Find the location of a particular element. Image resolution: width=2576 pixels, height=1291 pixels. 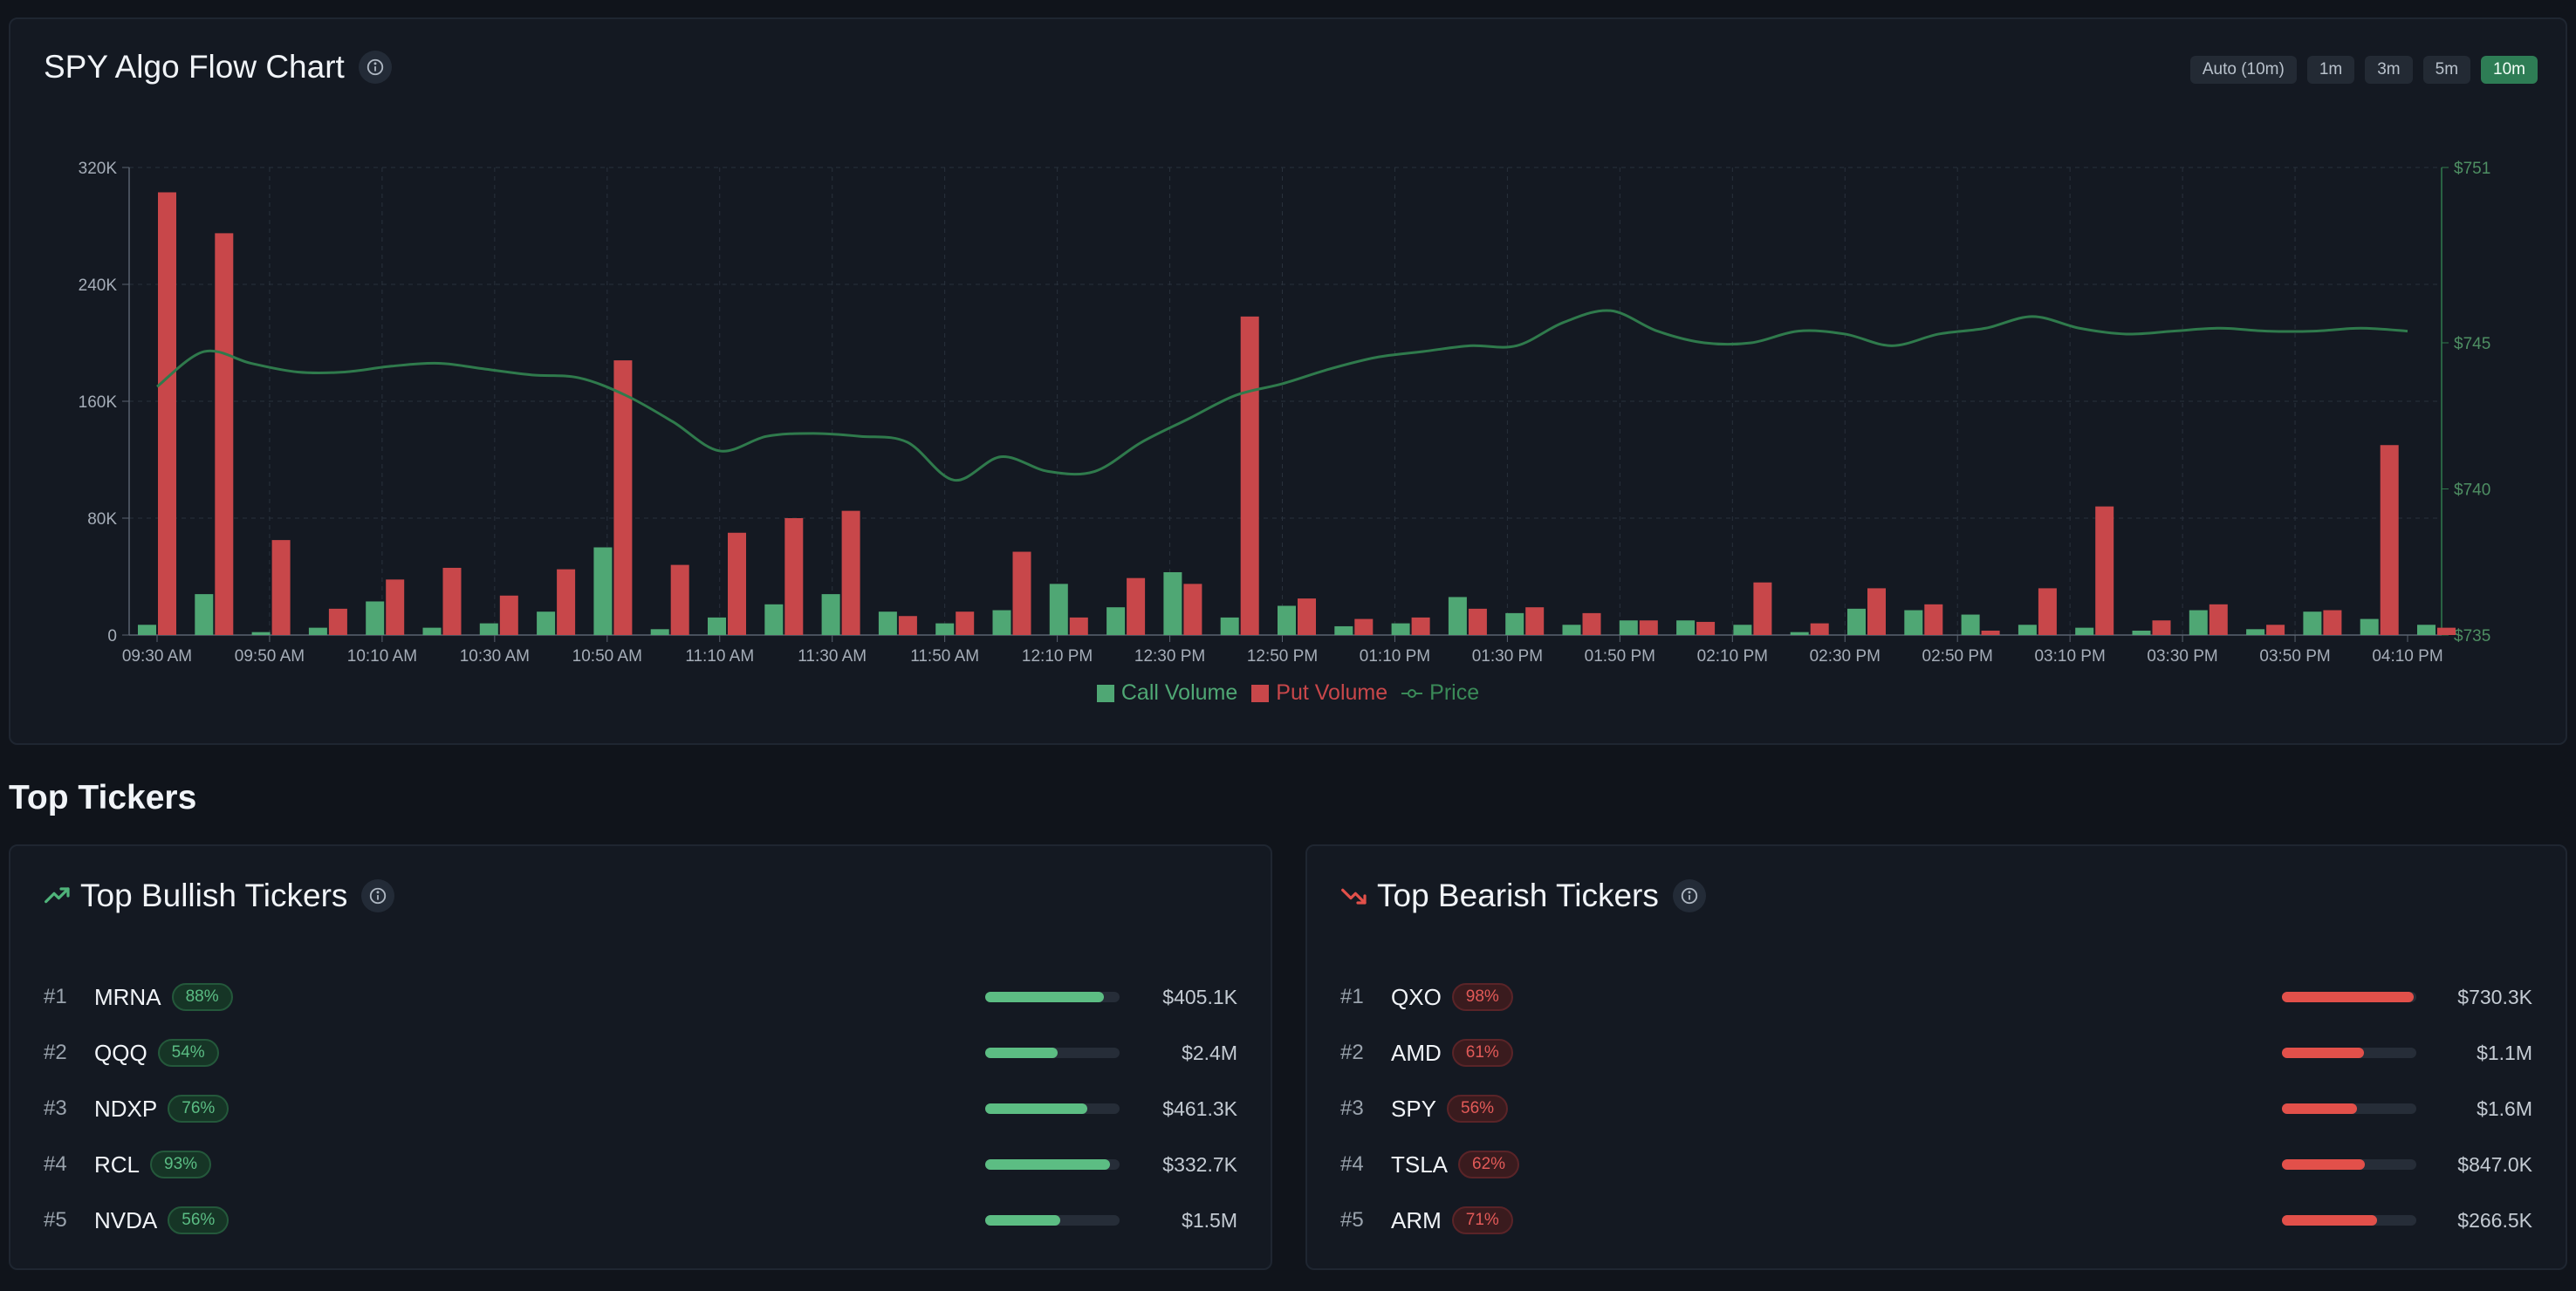

legend-item-call: Call Volume is located at coordinates (1167, 693).